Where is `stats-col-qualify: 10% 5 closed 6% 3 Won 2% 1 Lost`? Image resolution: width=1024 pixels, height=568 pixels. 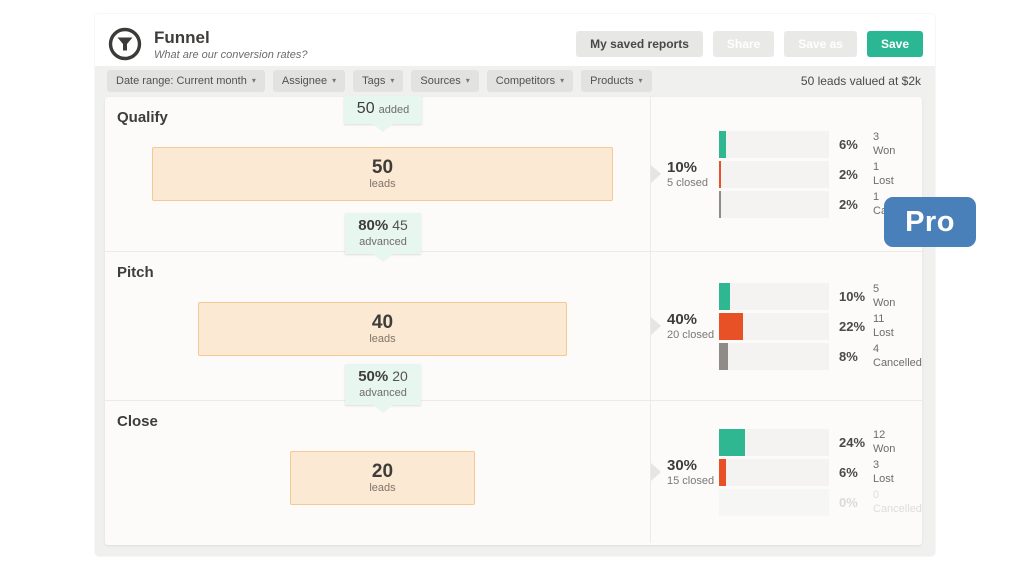 stats-col-qualify: 10% 5 closed 6% 3 Won 2% 1 Lost is located at coordinates (786, 174).